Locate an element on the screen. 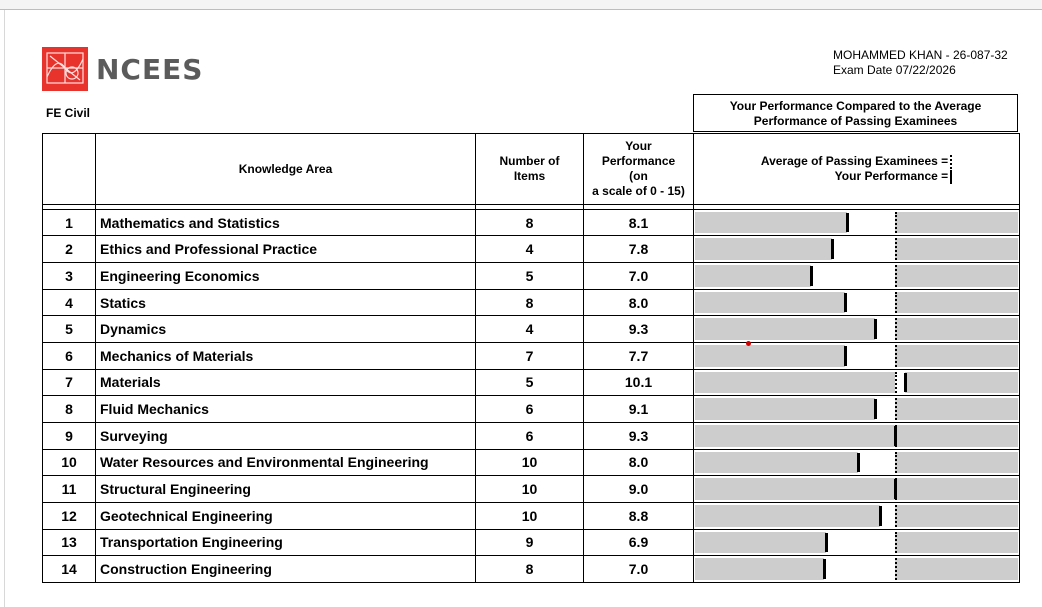  row-number: 7 is located at coordinates (69, 382).